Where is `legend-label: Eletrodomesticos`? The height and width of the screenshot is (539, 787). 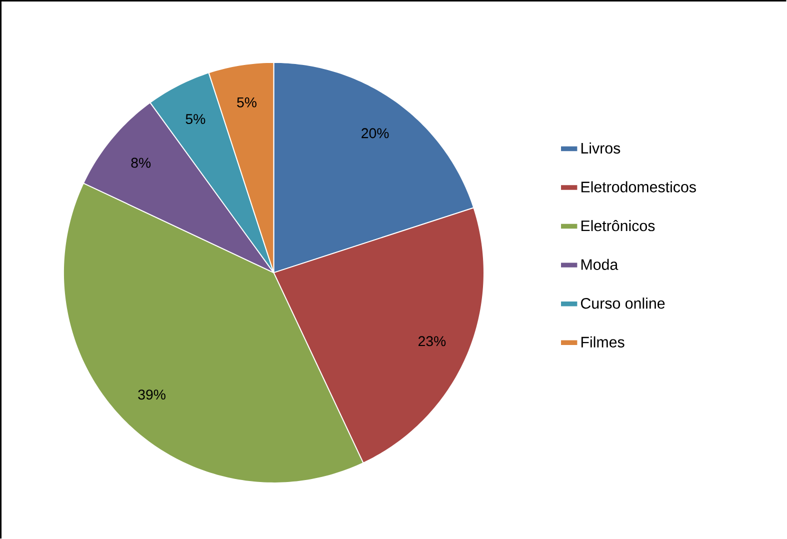
legend-label: Eletrodomesticos is located at coordinates (638, 186).